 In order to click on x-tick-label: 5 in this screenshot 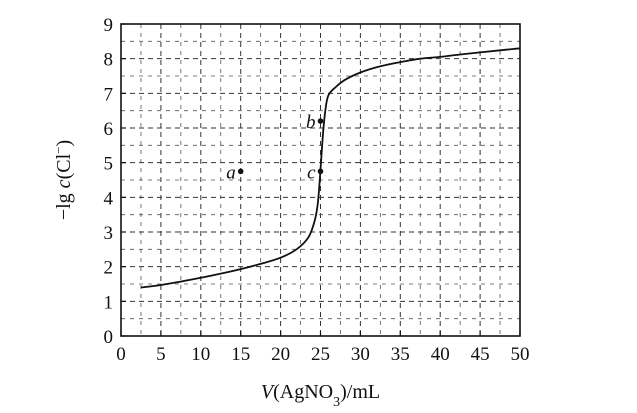, I will do `click(161, 354)`.